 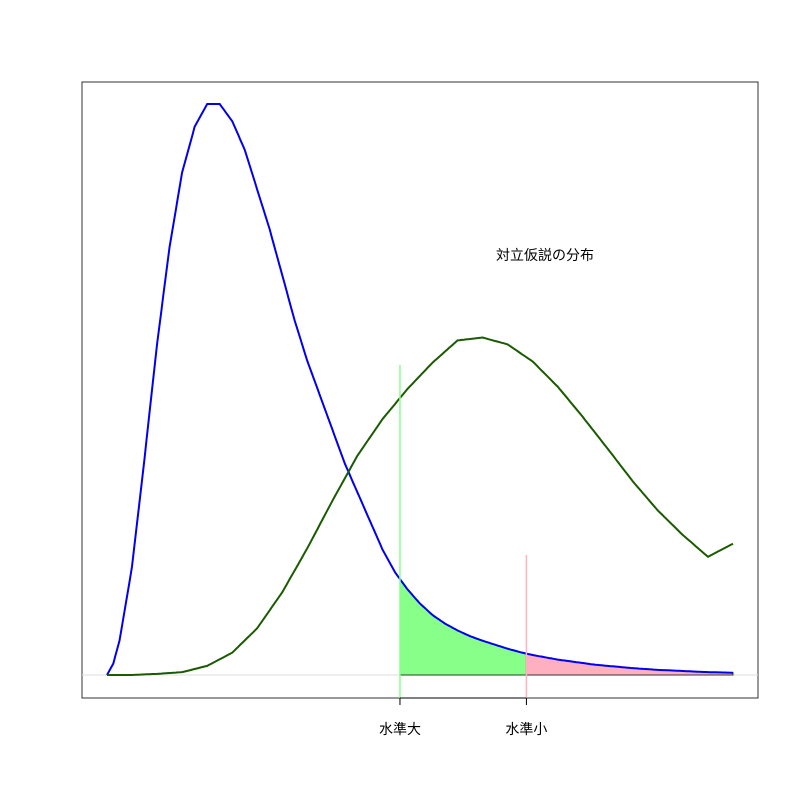 What do you see at coordinates (526, 730) in the screenshot?
I see `x-tick-label-small: 水準小` at bounding box center [526, 730].